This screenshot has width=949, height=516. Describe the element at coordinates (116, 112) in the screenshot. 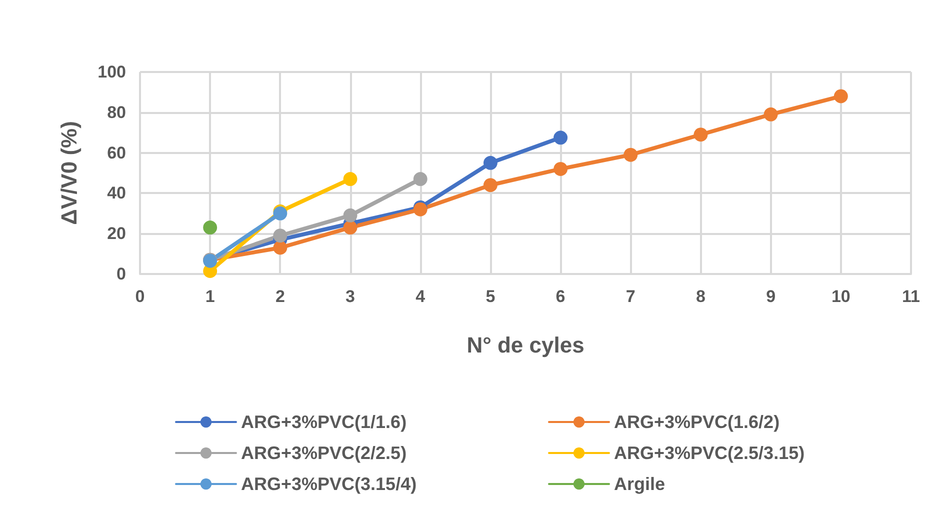

I see `y-tick-label: 80` at that location.